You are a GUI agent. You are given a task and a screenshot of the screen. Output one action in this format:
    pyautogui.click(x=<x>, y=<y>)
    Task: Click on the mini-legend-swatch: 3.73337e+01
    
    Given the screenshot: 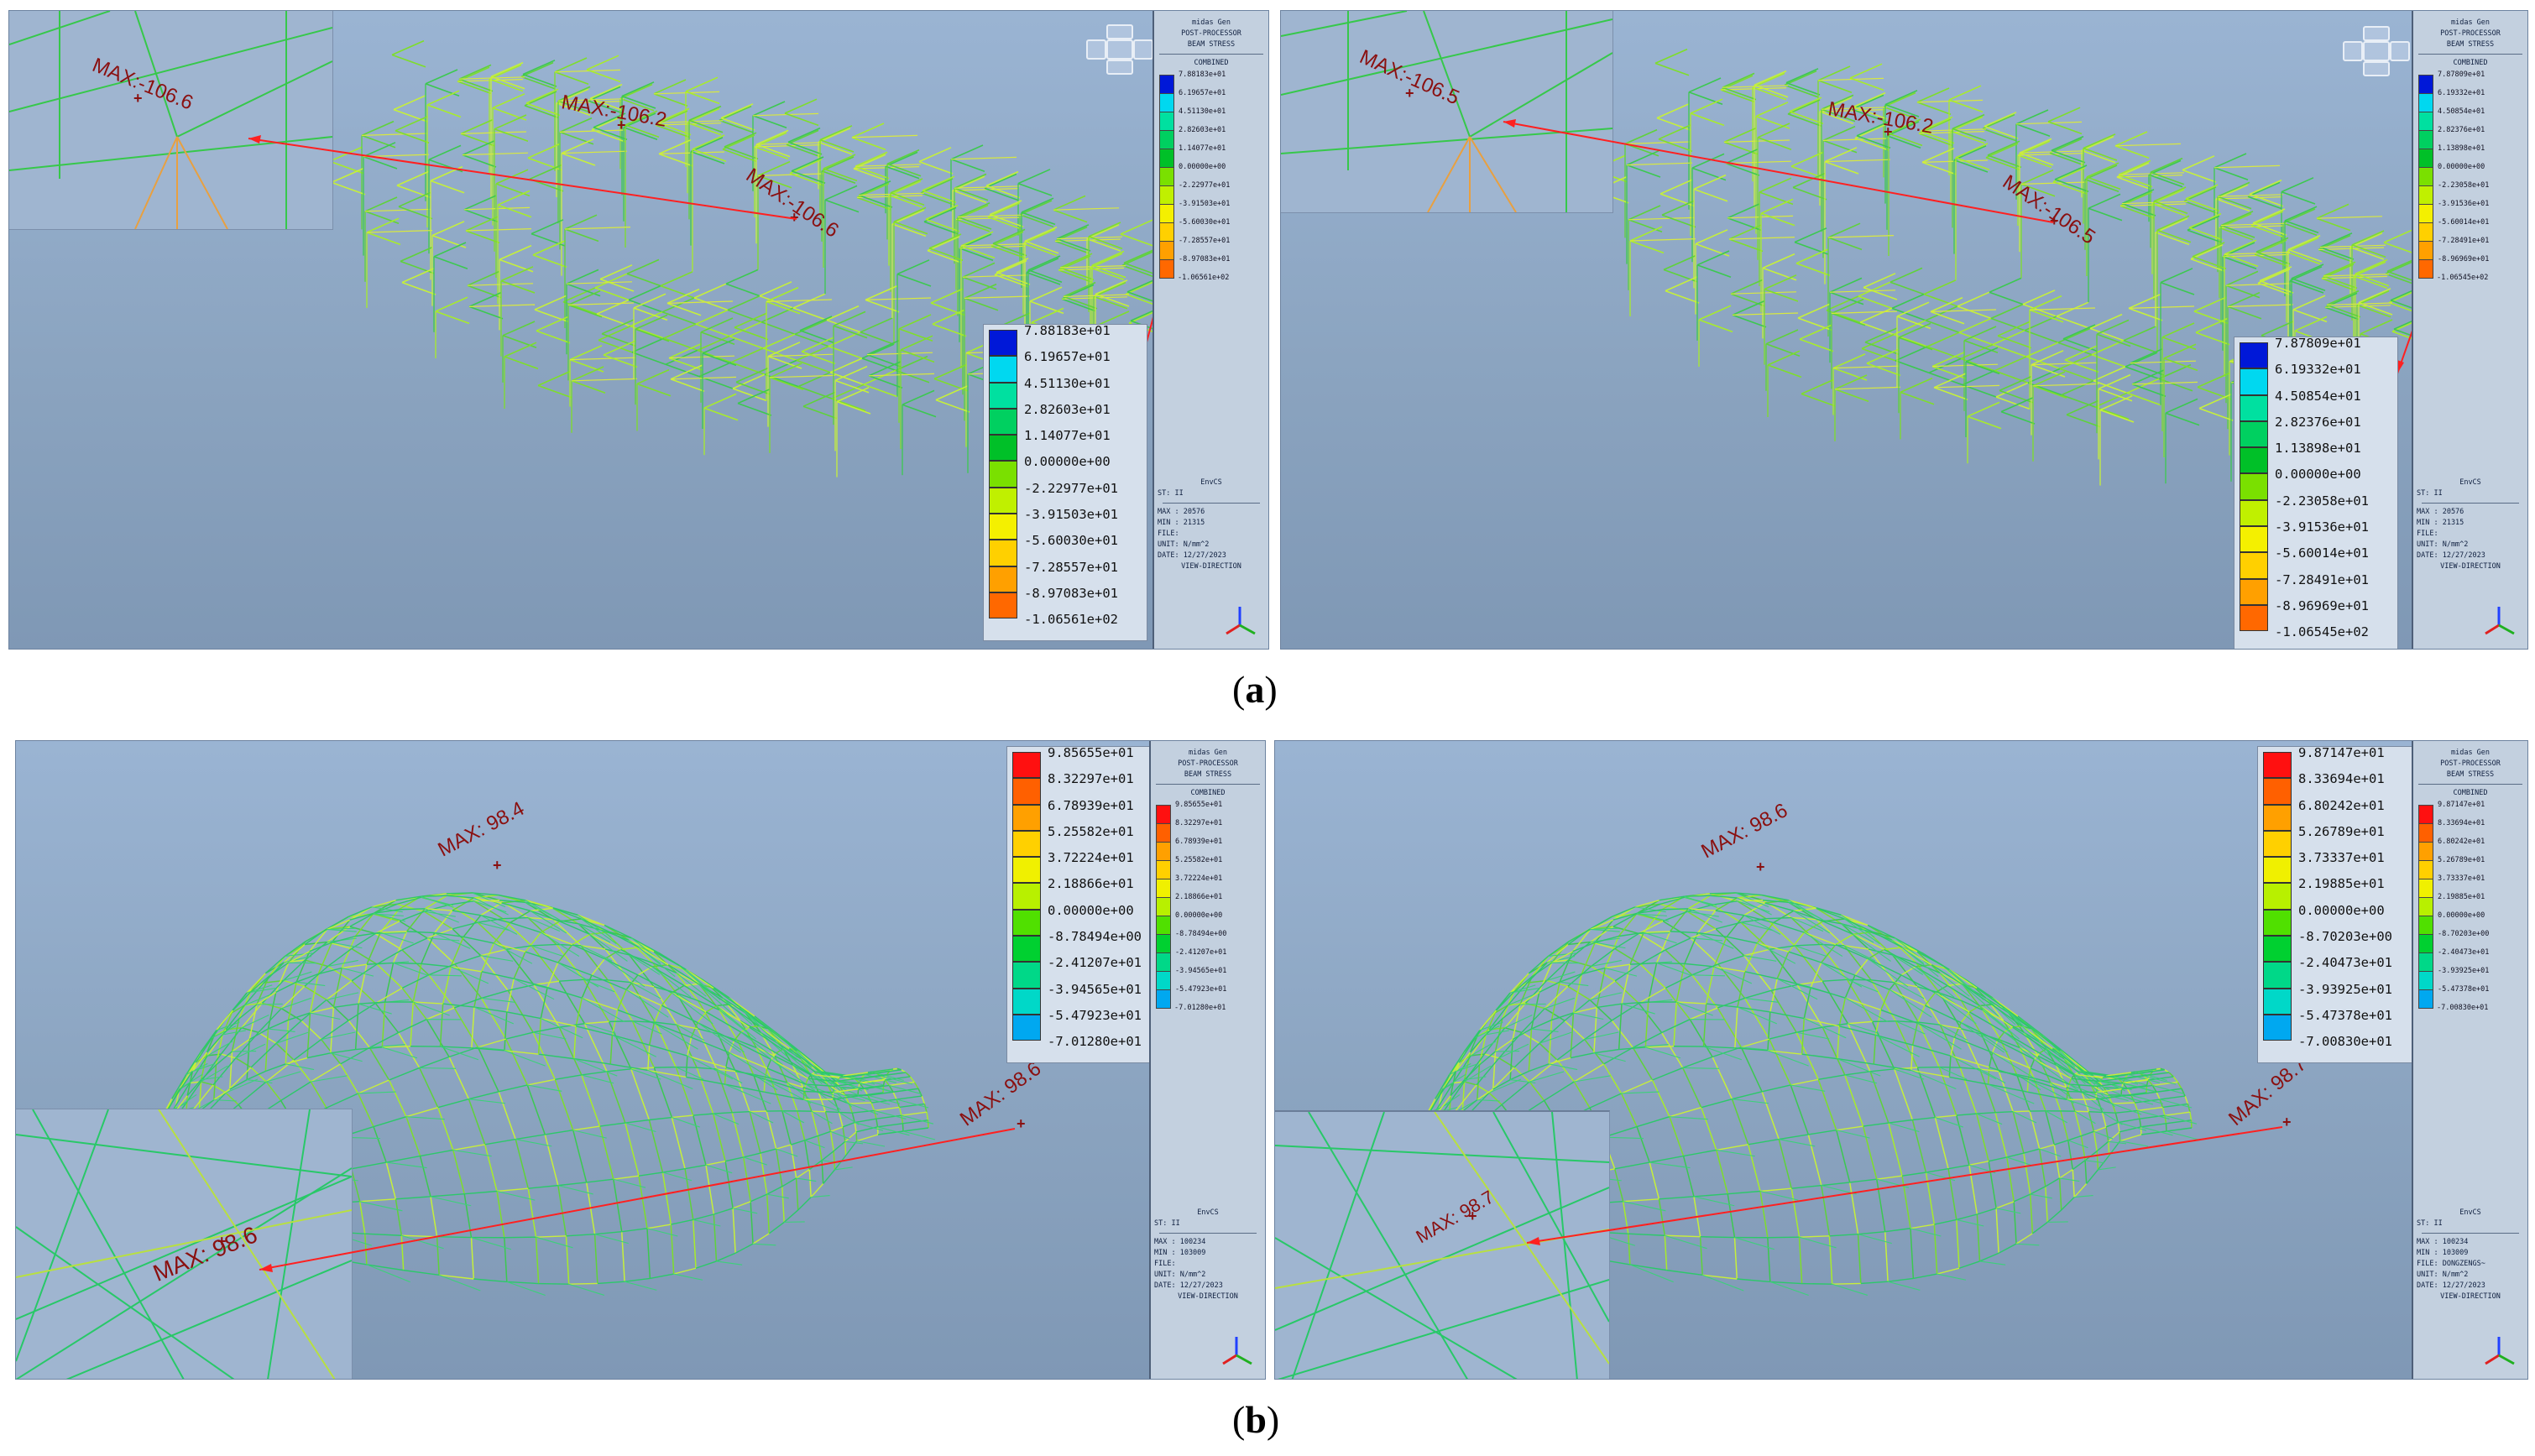 What is the action you would take?
    pyautogui.click(x=2452, y=886)
    